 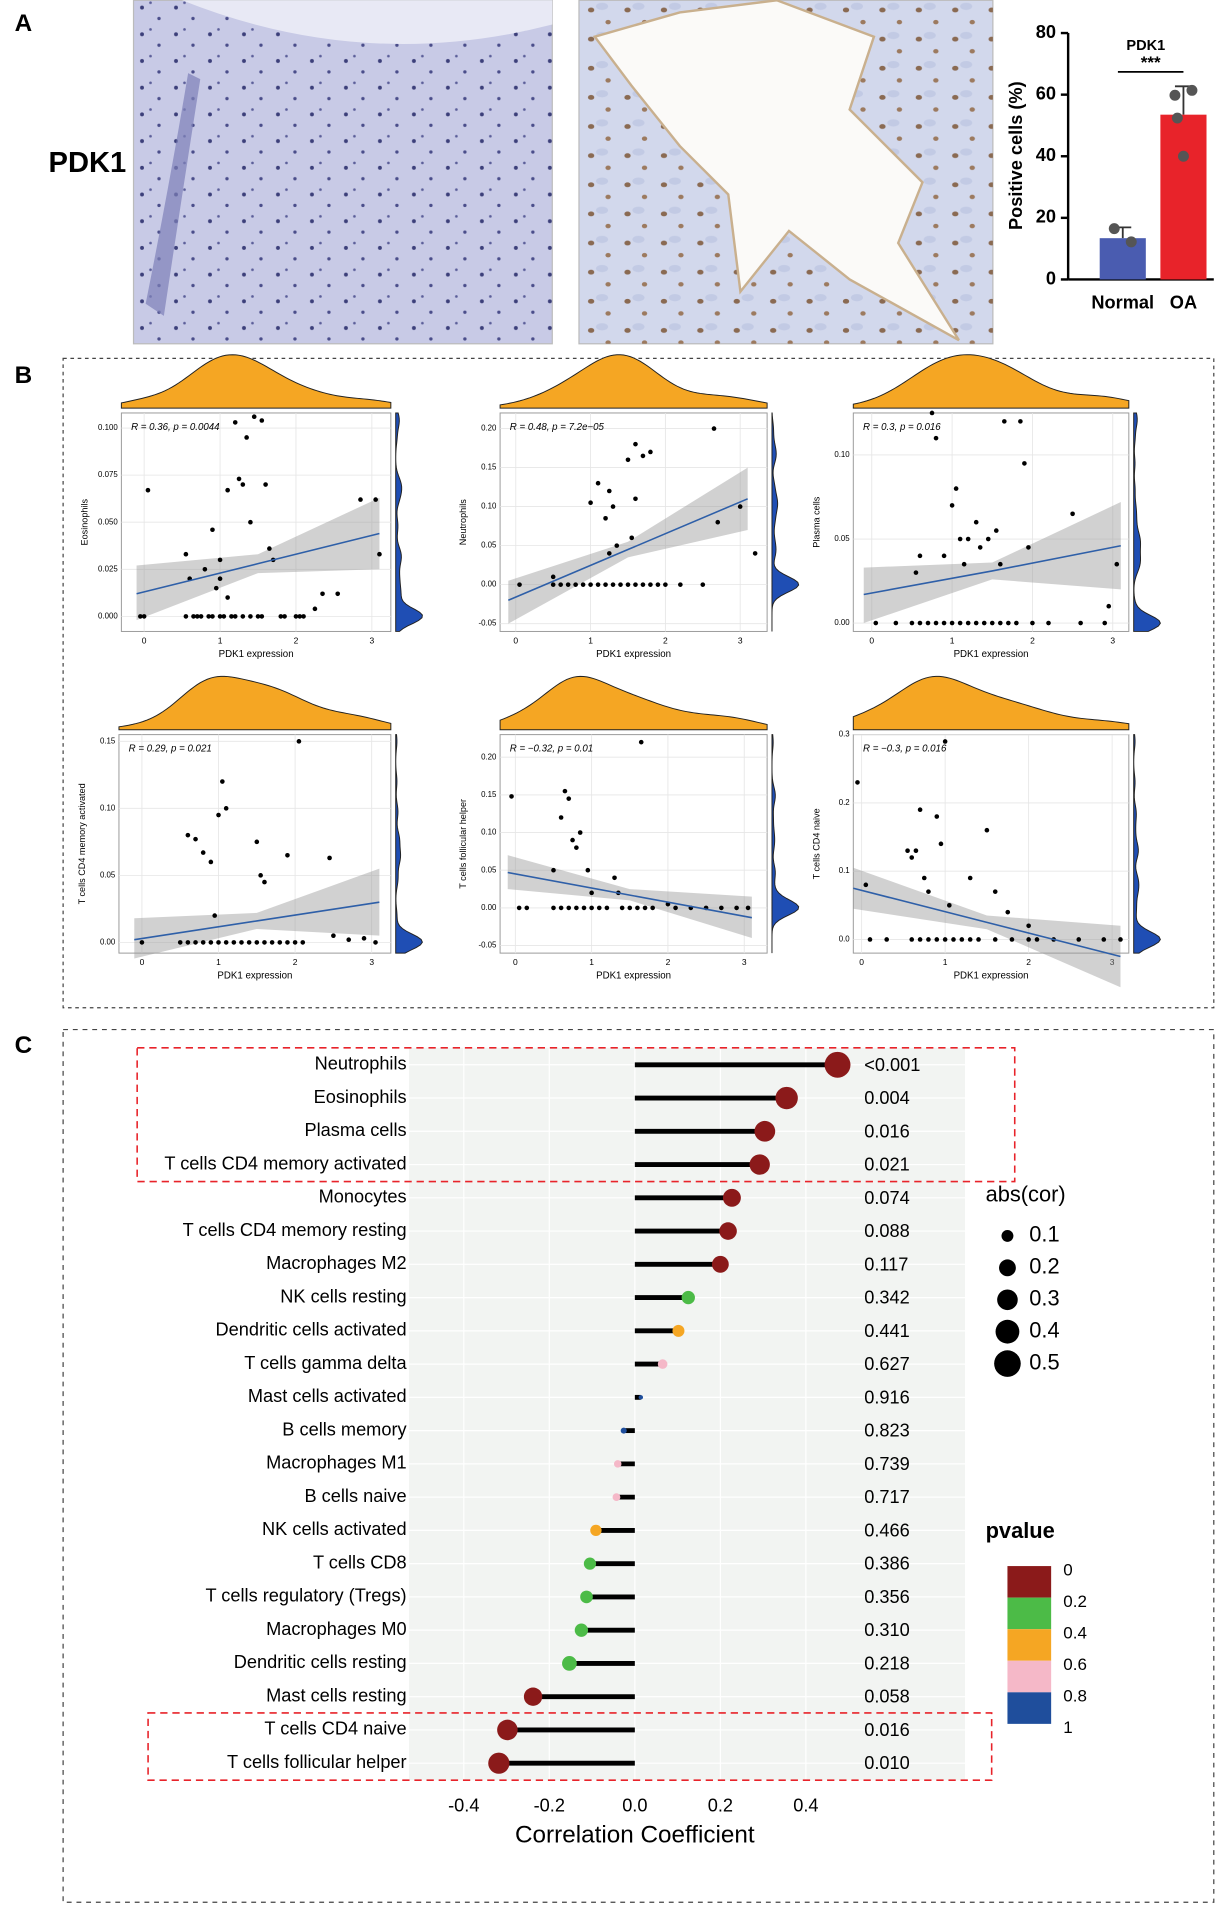 What do you see at coordinates (987, 922) in the screenshot?
I see `fit-line` at bounding box center [987, 922].